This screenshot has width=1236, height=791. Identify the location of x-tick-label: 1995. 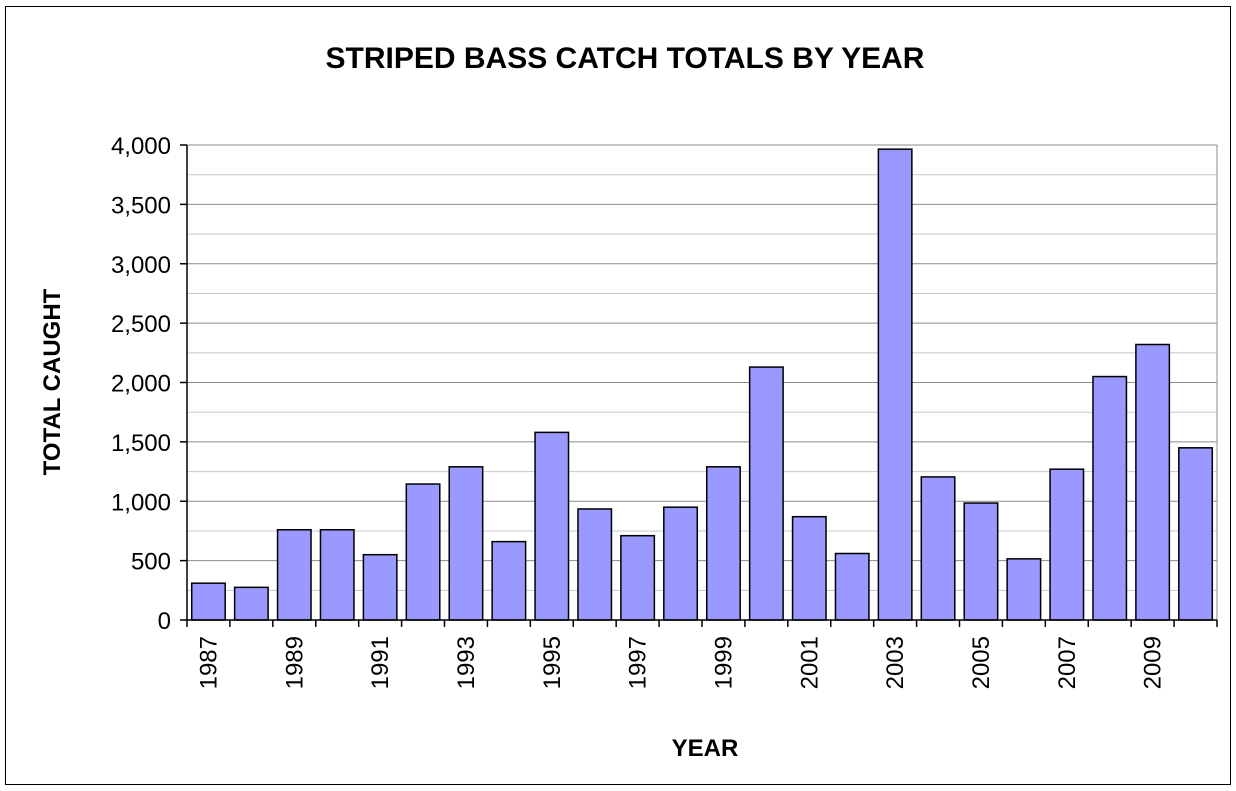
(552, 662).